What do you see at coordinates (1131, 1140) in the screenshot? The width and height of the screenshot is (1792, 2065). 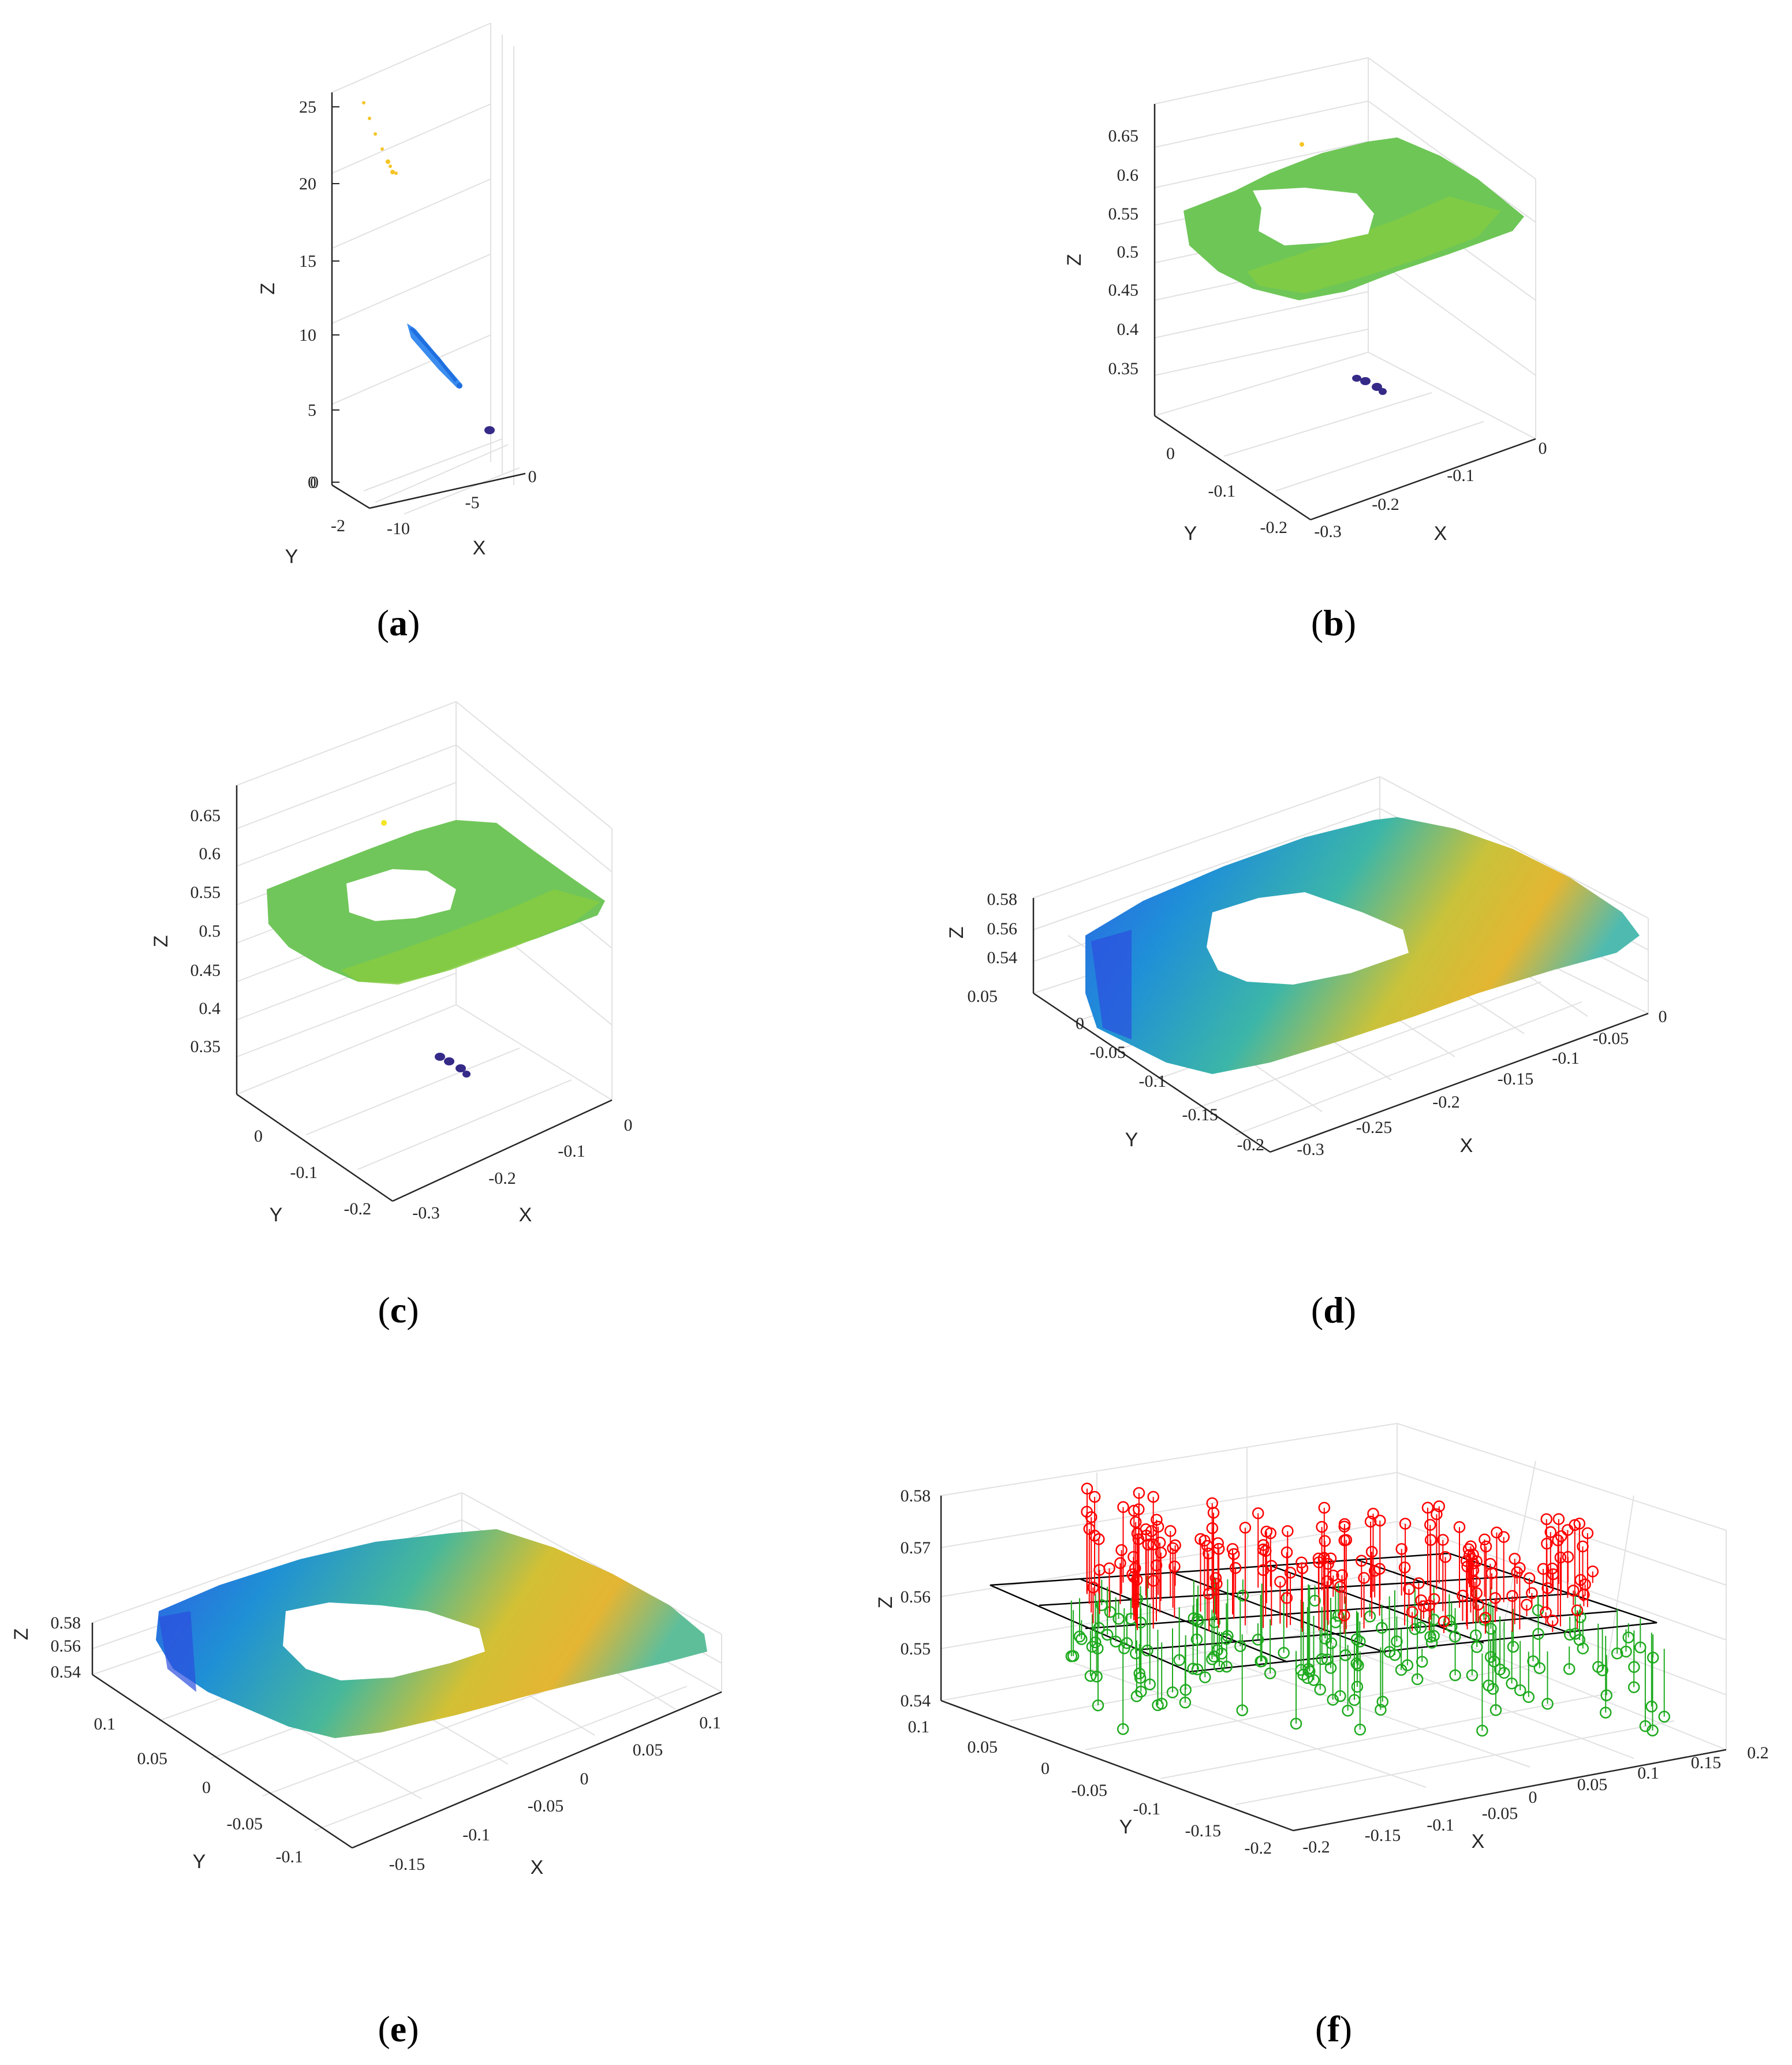 I see `panel-d-y-label: Y` at bounding box center [1131, 1140].